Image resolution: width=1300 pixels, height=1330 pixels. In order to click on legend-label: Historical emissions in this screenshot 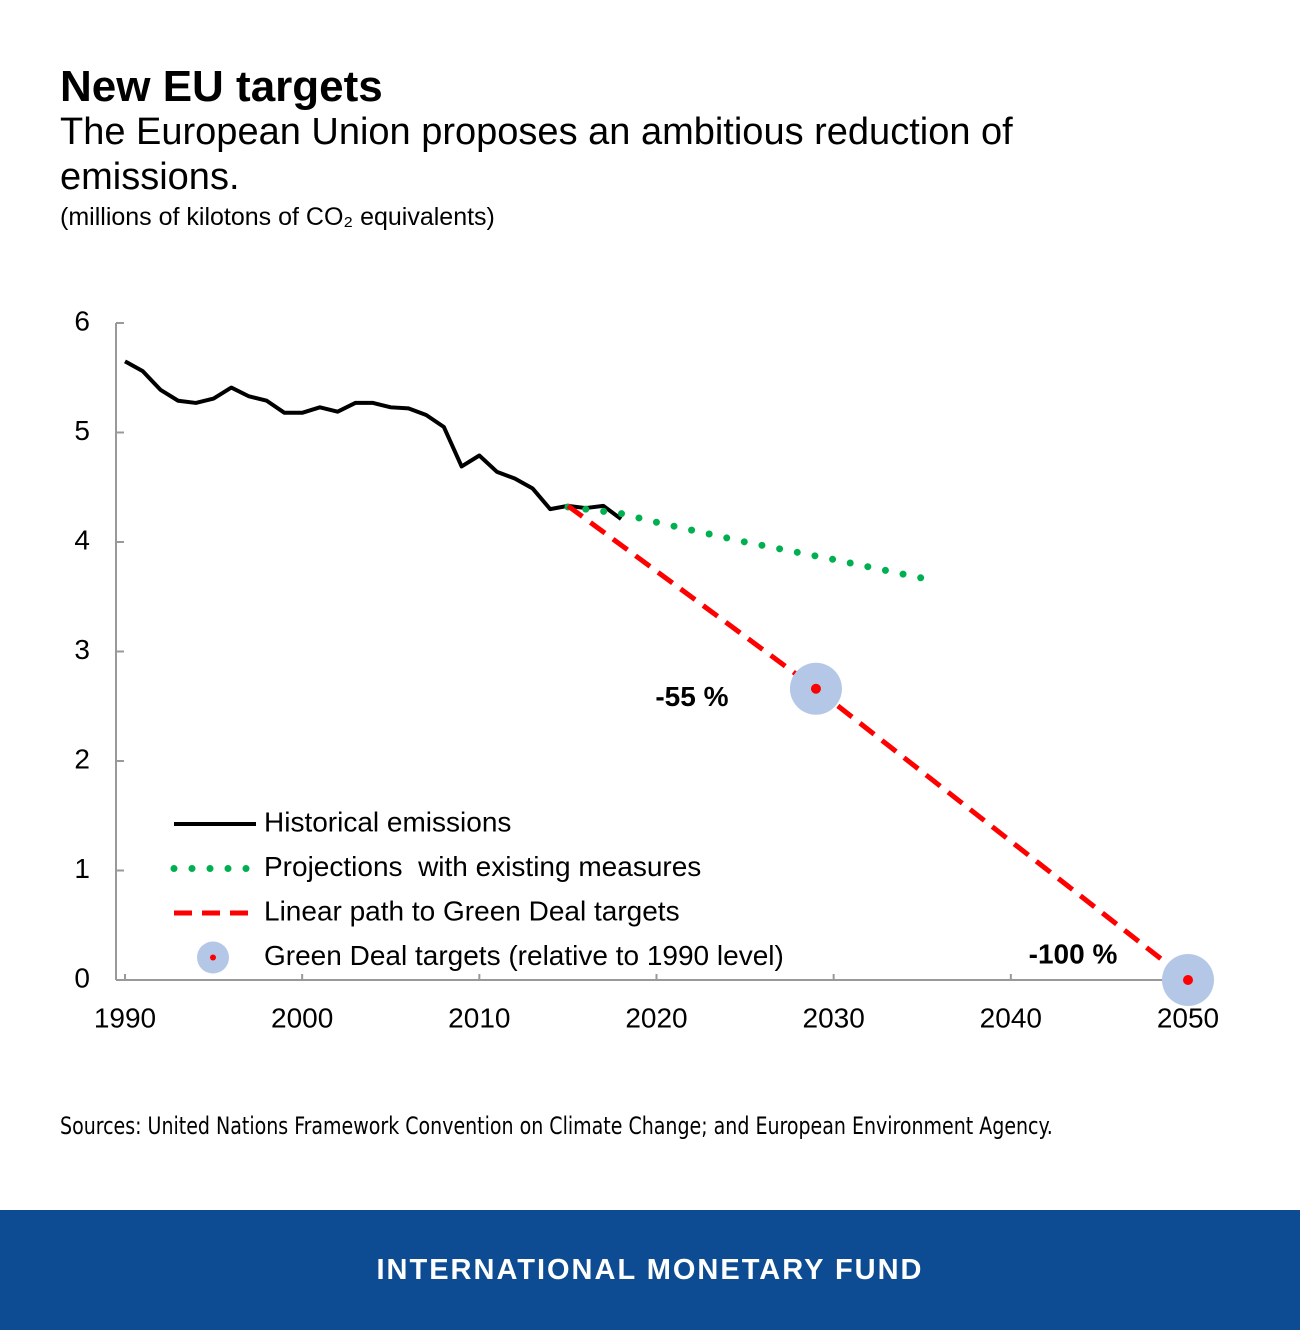, I will do `click(387, 821)`.